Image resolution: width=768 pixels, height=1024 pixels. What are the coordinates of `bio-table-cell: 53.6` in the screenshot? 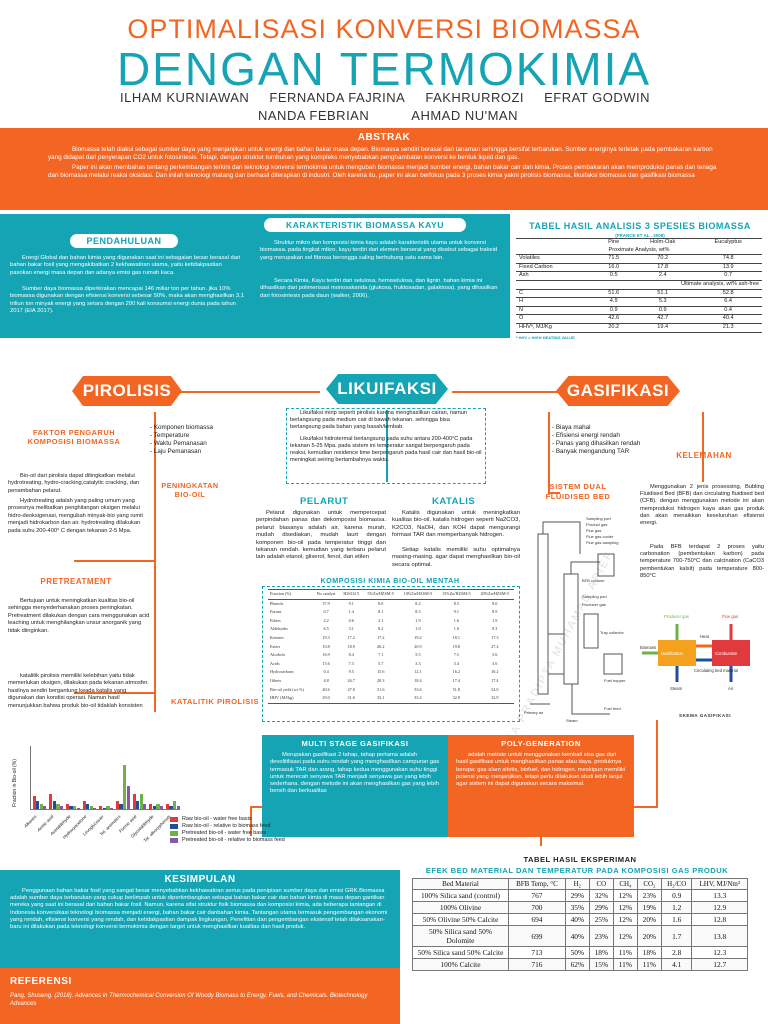 It's located at (418, 689).